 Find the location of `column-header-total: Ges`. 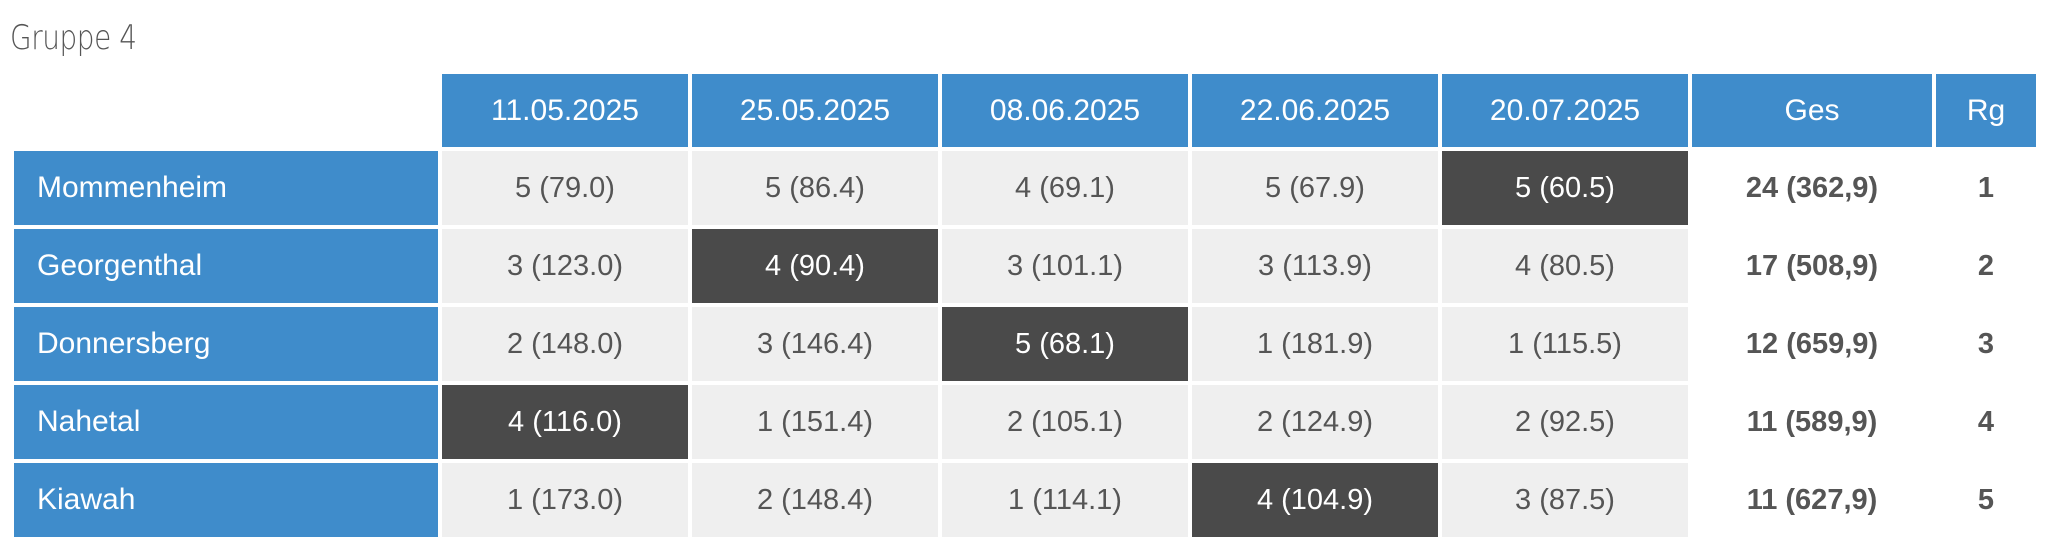

column-header-total: Ges is located at coordinates (1812, 110).